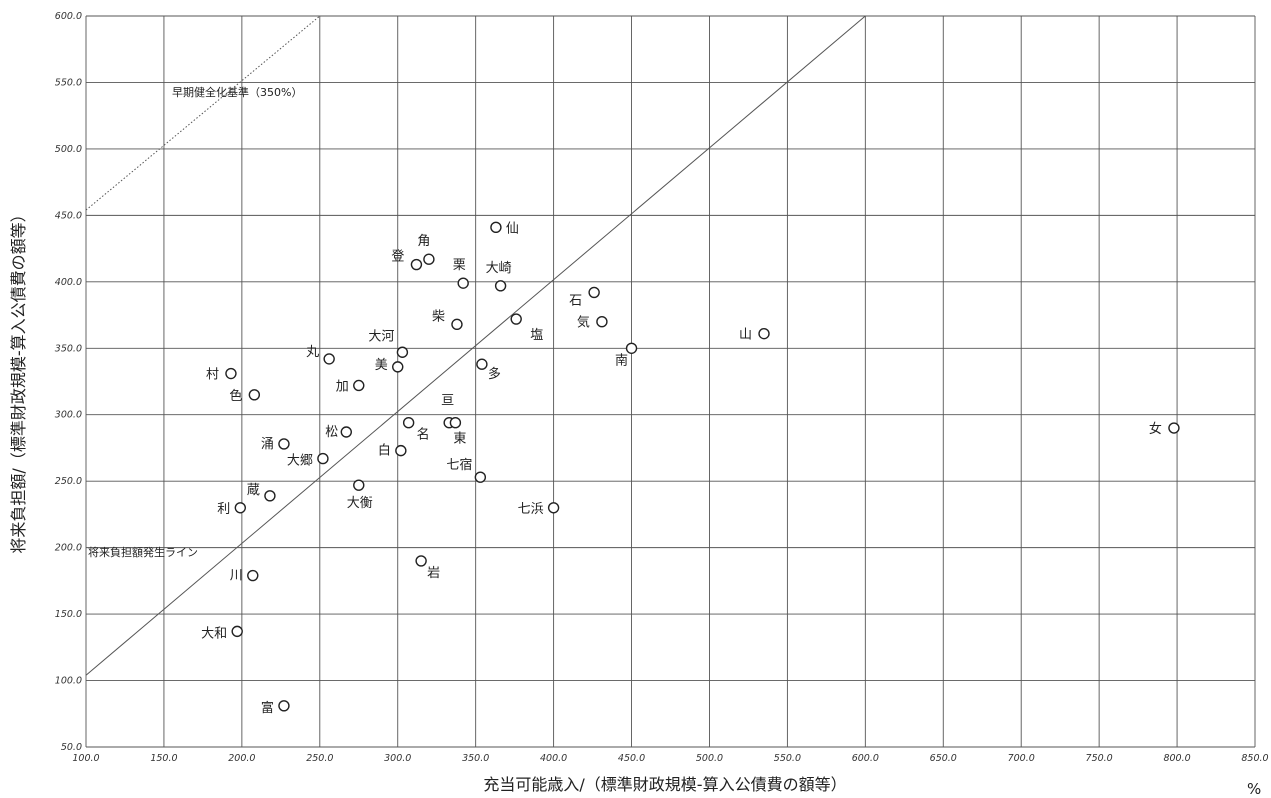 The image size is (1271, 798). What do you see at coordinates (143, 552) in the screenshot?
I see `threshold-line-label: 将来負担額発生ライン` at bounding box center [143, 552].